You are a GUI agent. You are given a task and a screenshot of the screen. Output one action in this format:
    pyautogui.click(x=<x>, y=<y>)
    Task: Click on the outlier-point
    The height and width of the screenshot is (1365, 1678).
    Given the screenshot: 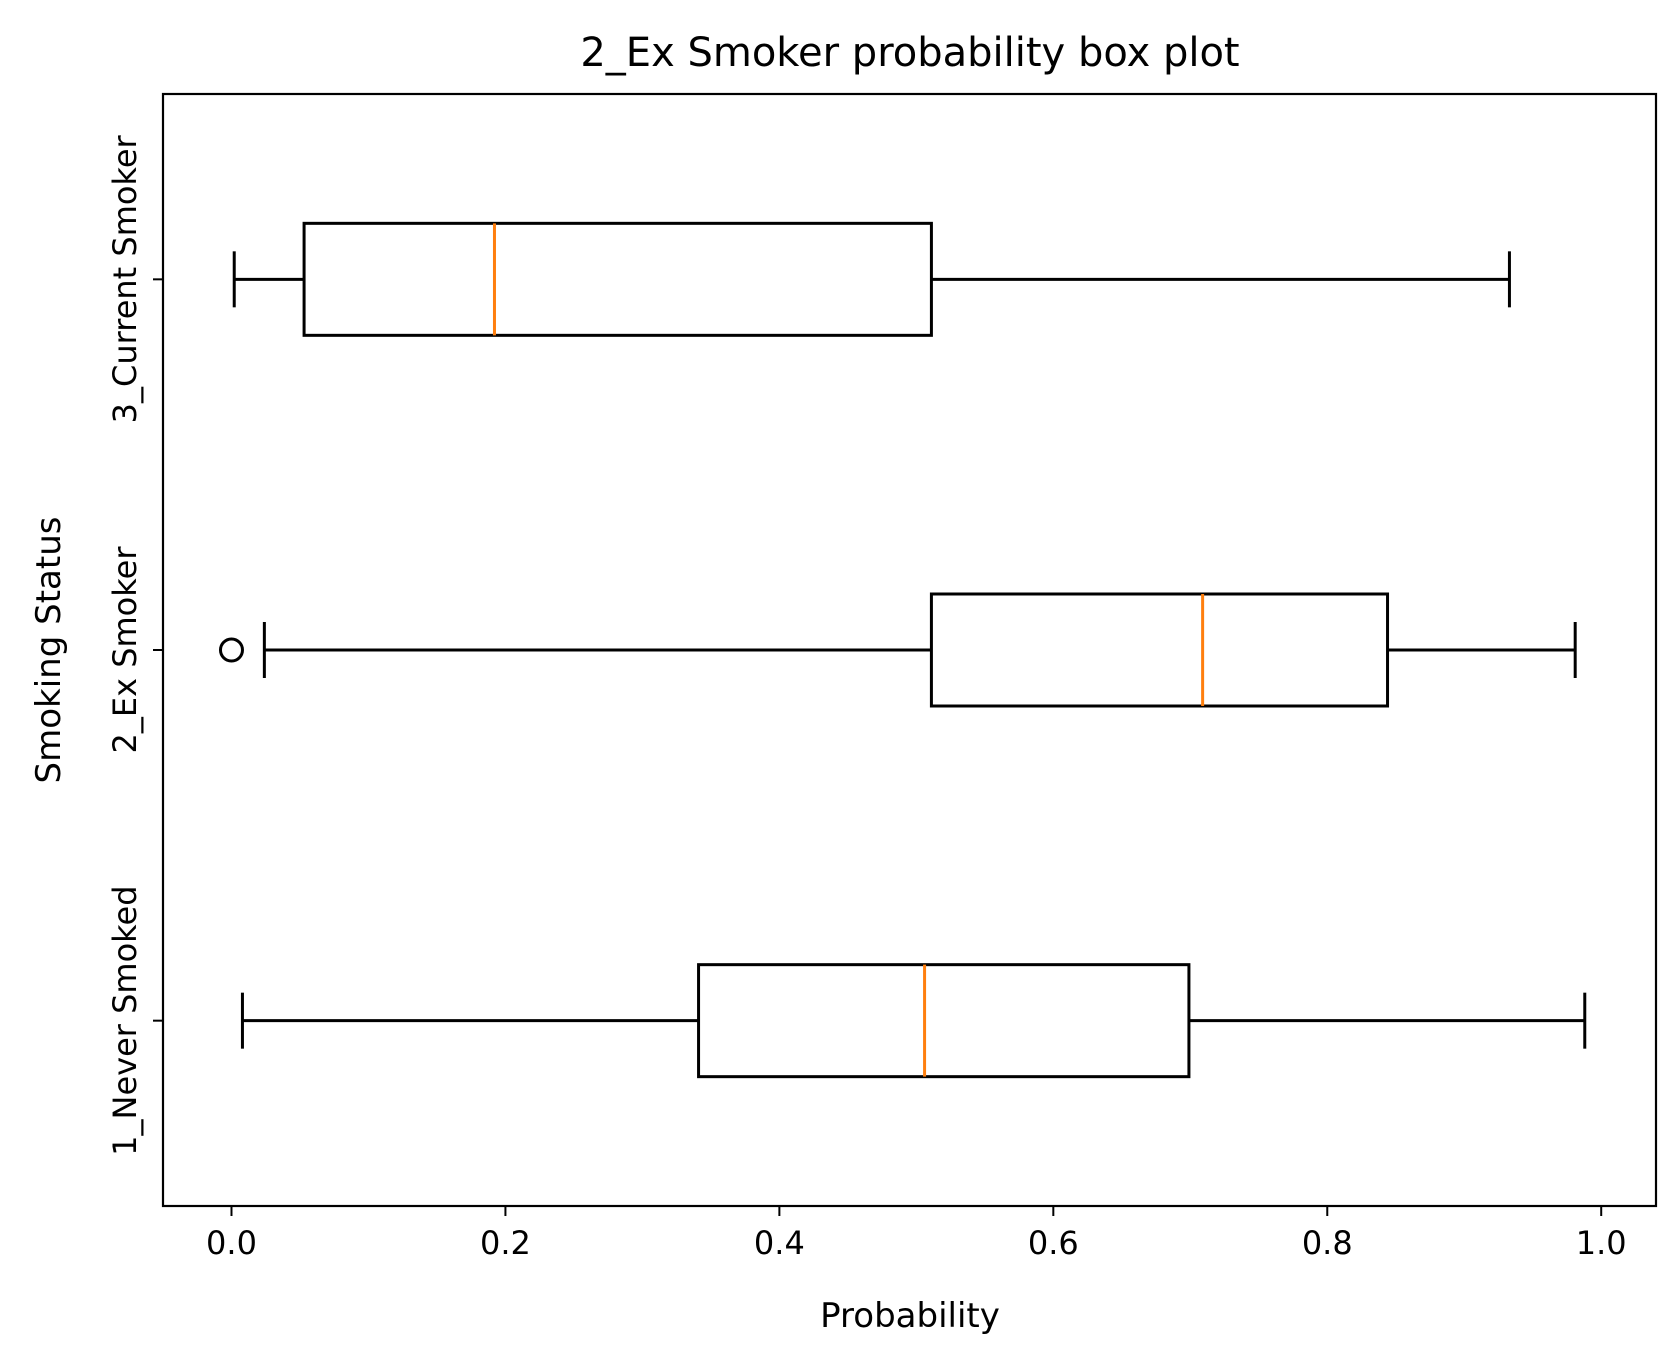 What is the action you would take?
    pyautogui.click(x=231, y=650)
    